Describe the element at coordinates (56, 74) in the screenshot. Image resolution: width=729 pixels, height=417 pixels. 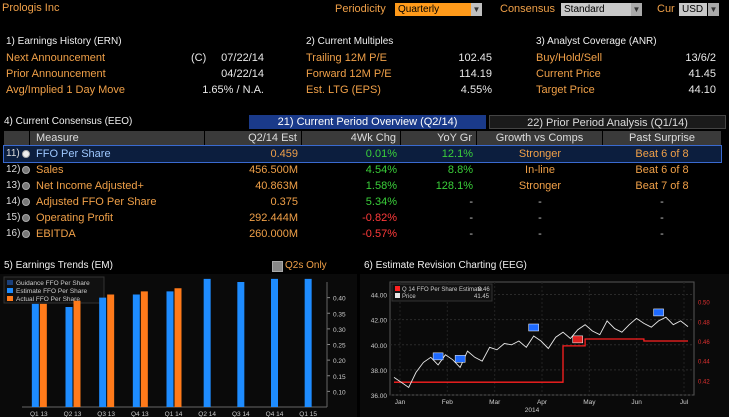
I see `prior-announcement-label: Prior Announcement` at that location.